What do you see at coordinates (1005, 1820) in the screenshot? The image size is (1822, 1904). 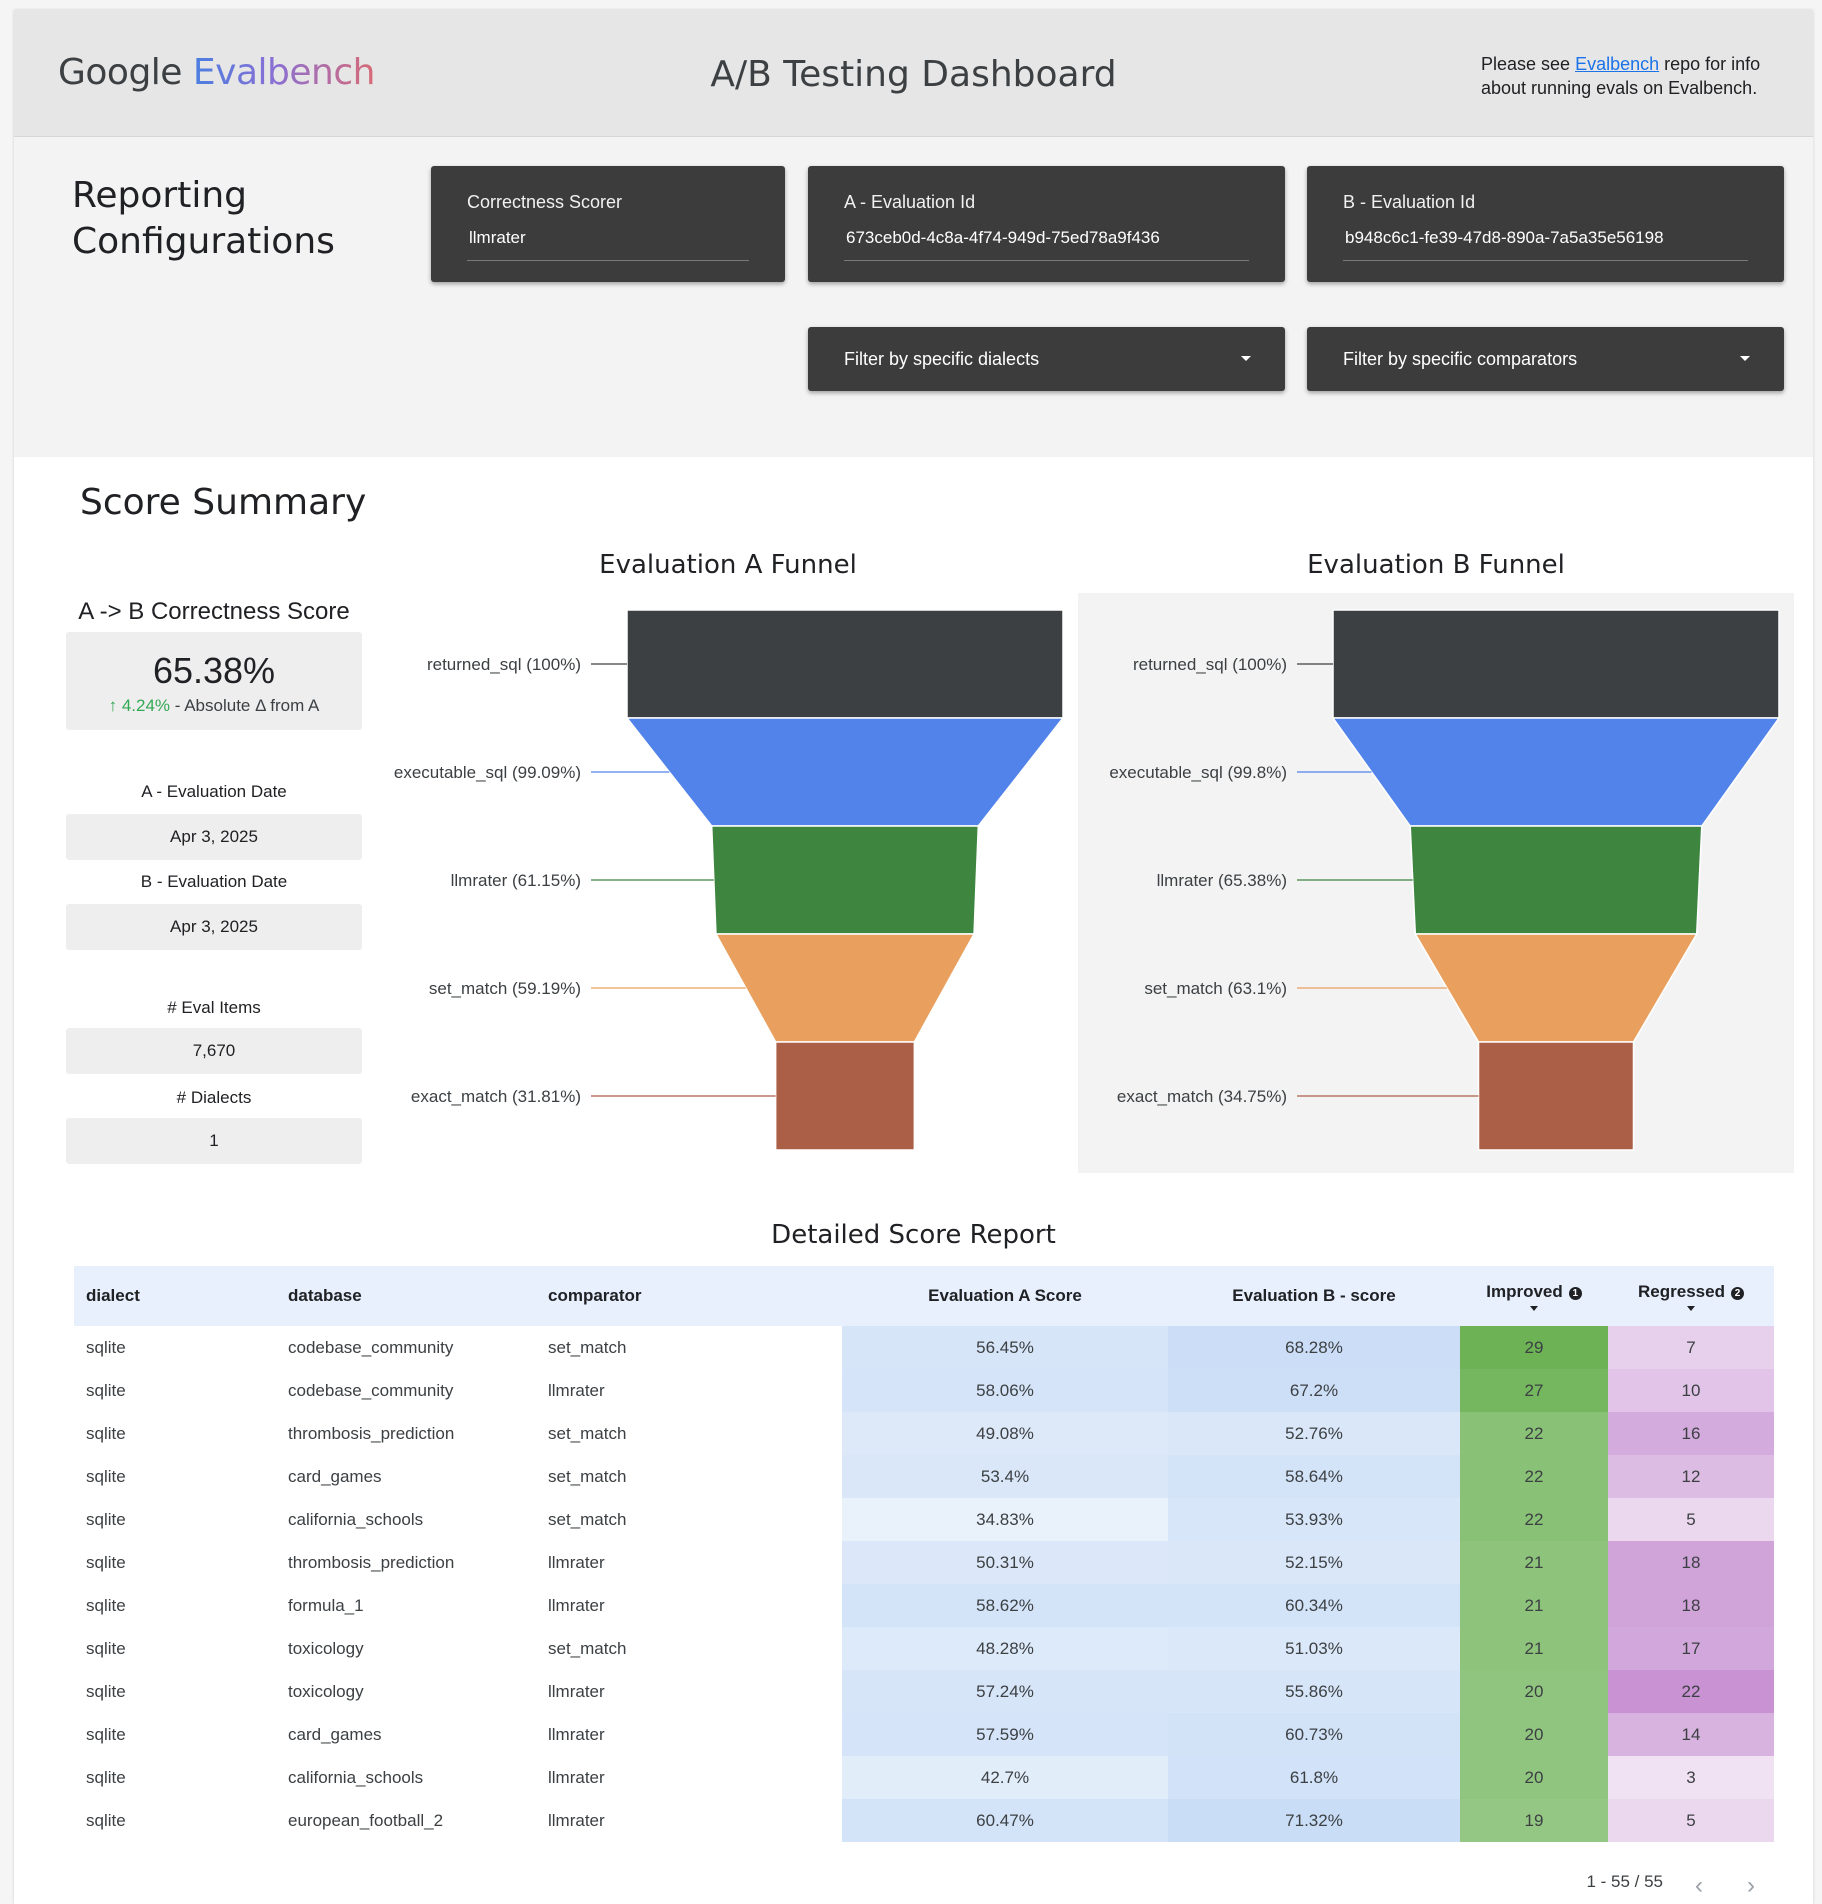 I see `cell-eval-a-score: 60.47%` at bounding box center [1005, 1820].